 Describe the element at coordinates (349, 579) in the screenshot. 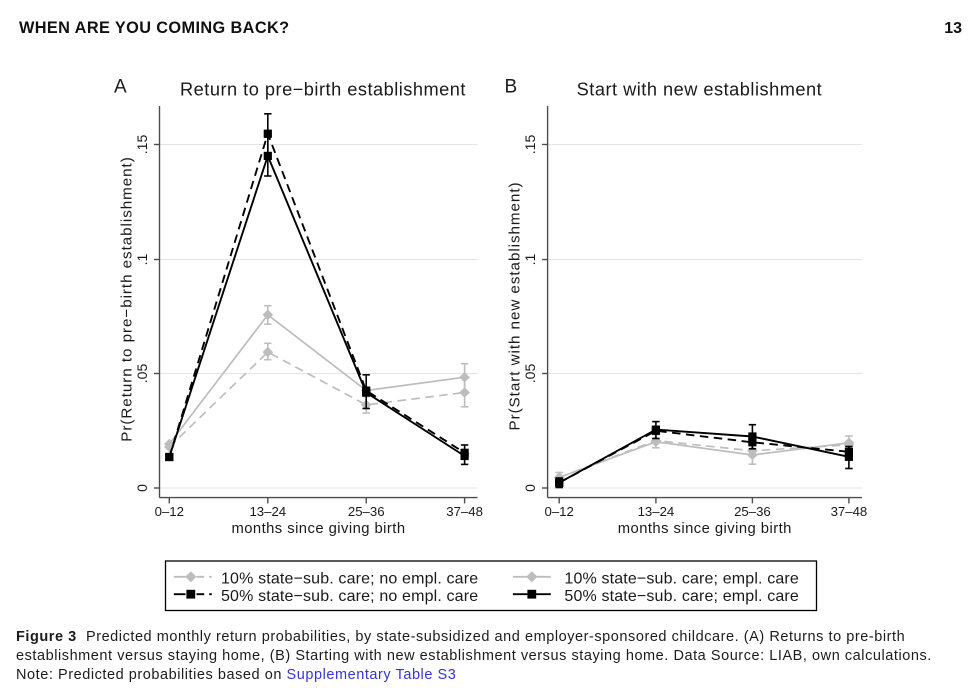

I see `svg-text:10% state−sub. care; no empl.: 10% state−sub. care; no empl. care` at that location.